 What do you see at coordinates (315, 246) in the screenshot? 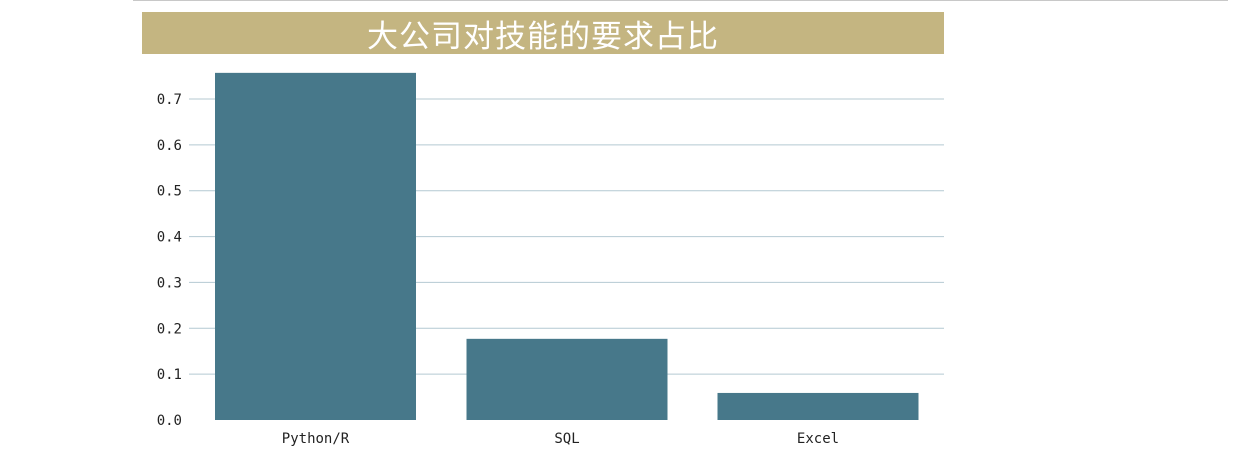
I see `bar-python-r` at bounding box center [315, 246].